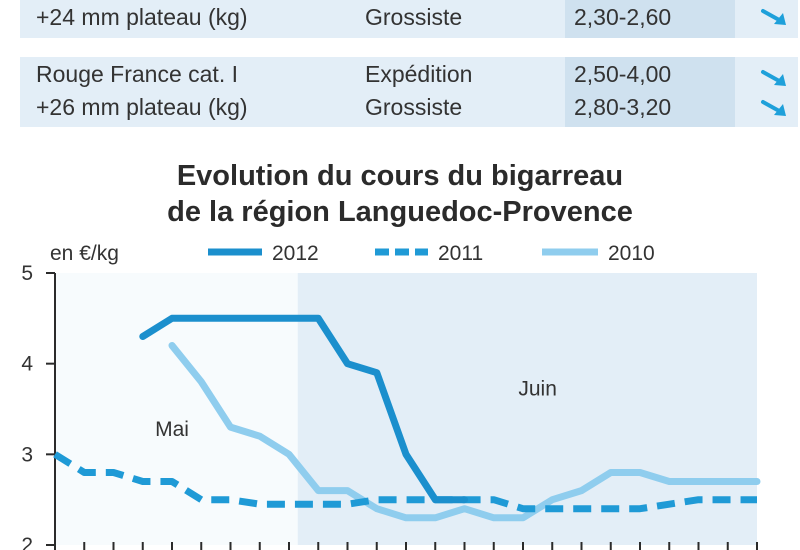 This screenshot has height=550, width=800. What do you see at coordinates (623, 107) in the screenshot?
I see `price-cell: 2,80-3,20` at bounding box center [623, 107].